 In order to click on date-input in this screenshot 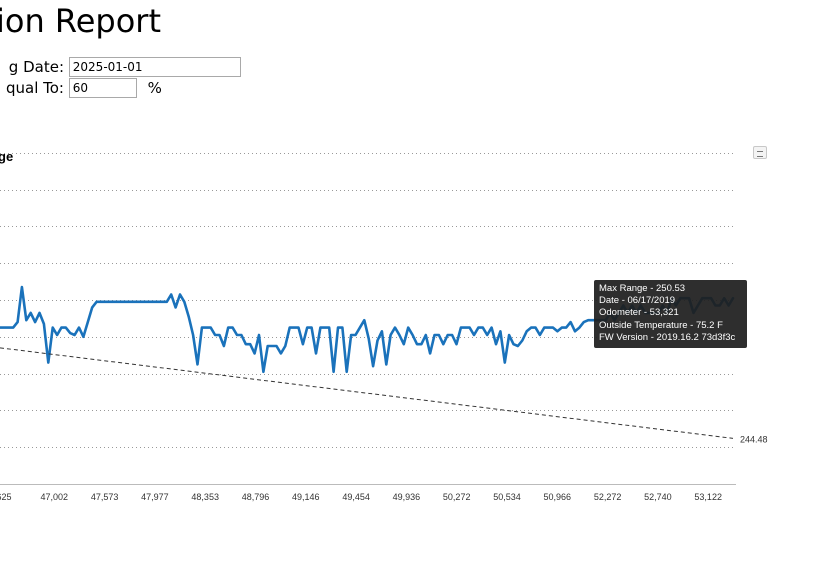, I will do `click(154, 67)`.